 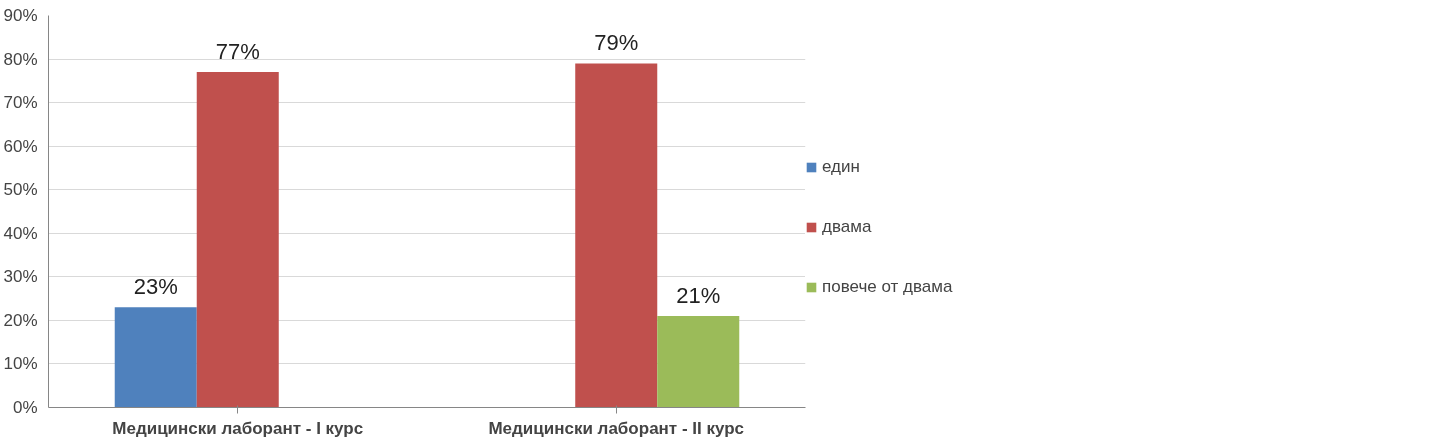 I want to click on text: 77%, so click(x=237, y=52).